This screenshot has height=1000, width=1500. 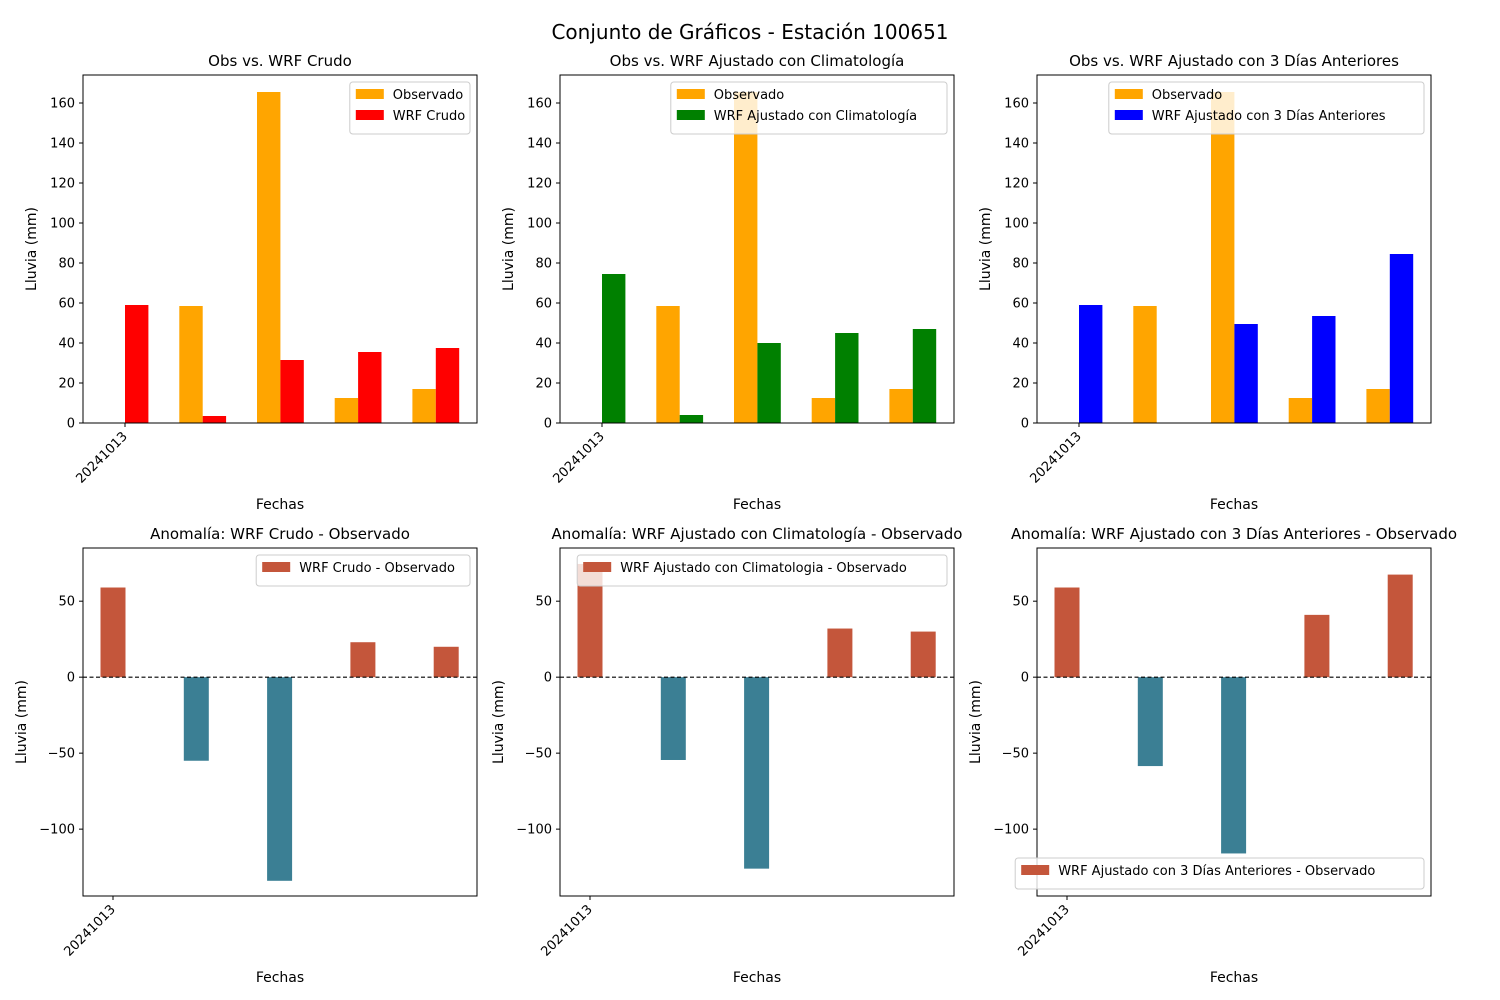 What do you see at coordinates (280, 61) in the screenshot?
I see `chart-title: Obs vs. WRF Crudo` at bounding box center [280, 61].